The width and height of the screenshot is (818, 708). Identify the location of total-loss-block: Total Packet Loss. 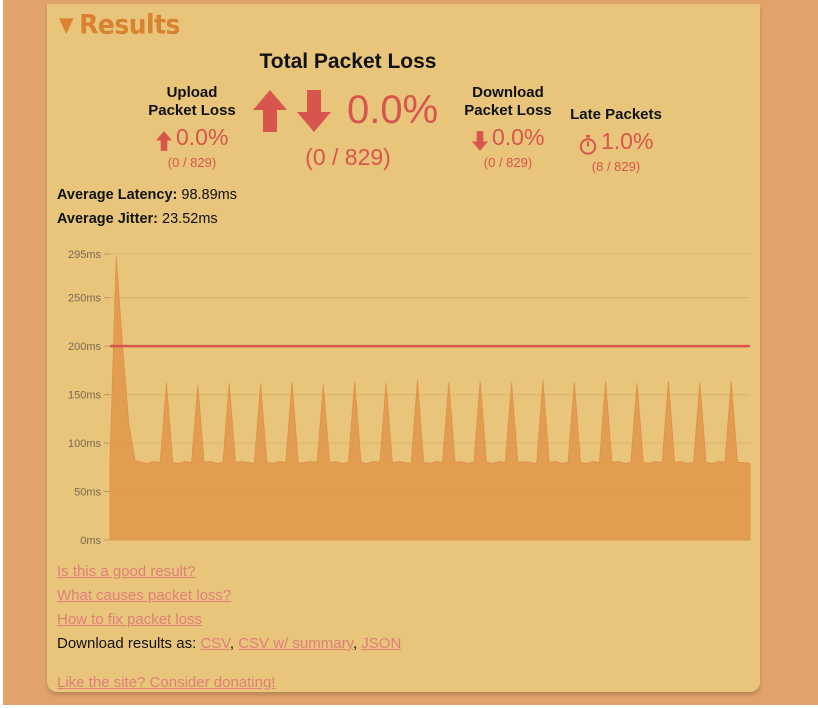
(348, 62).